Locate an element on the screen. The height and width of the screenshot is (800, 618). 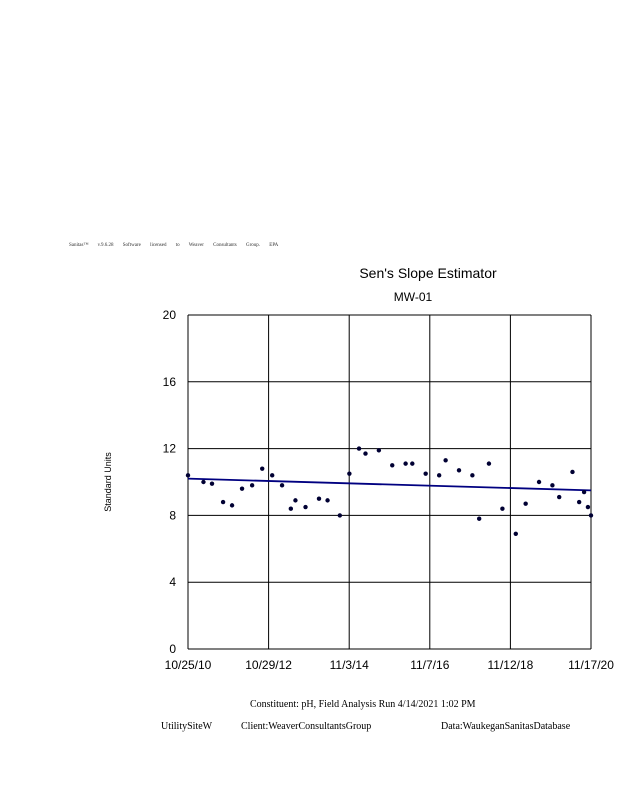
chart-subtitle: MW-01 is located at coordinates (413, 297).